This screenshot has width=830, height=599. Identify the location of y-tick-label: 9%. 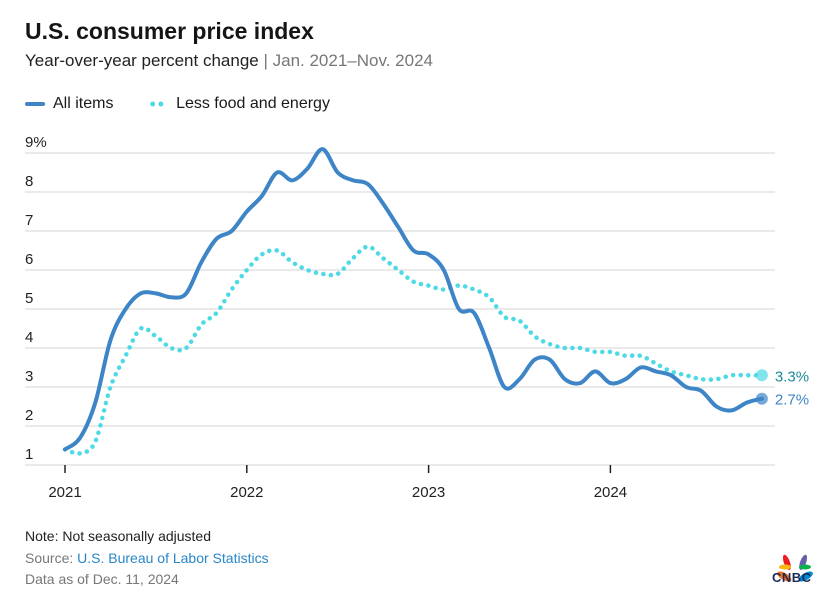
(36, 142).